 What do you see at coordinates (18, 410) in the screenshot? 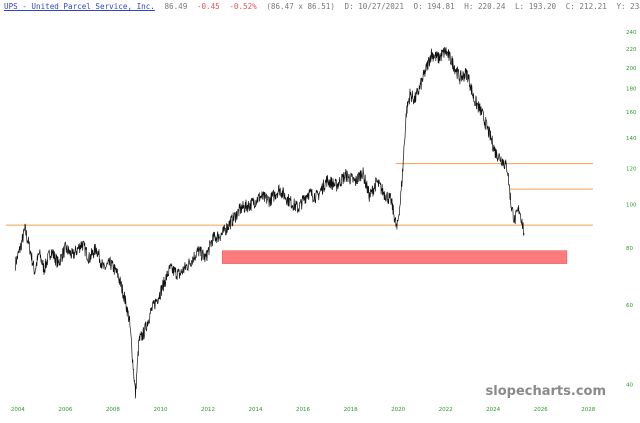
I see `x-tick-label: 2004` at bounding box center [18, 410].